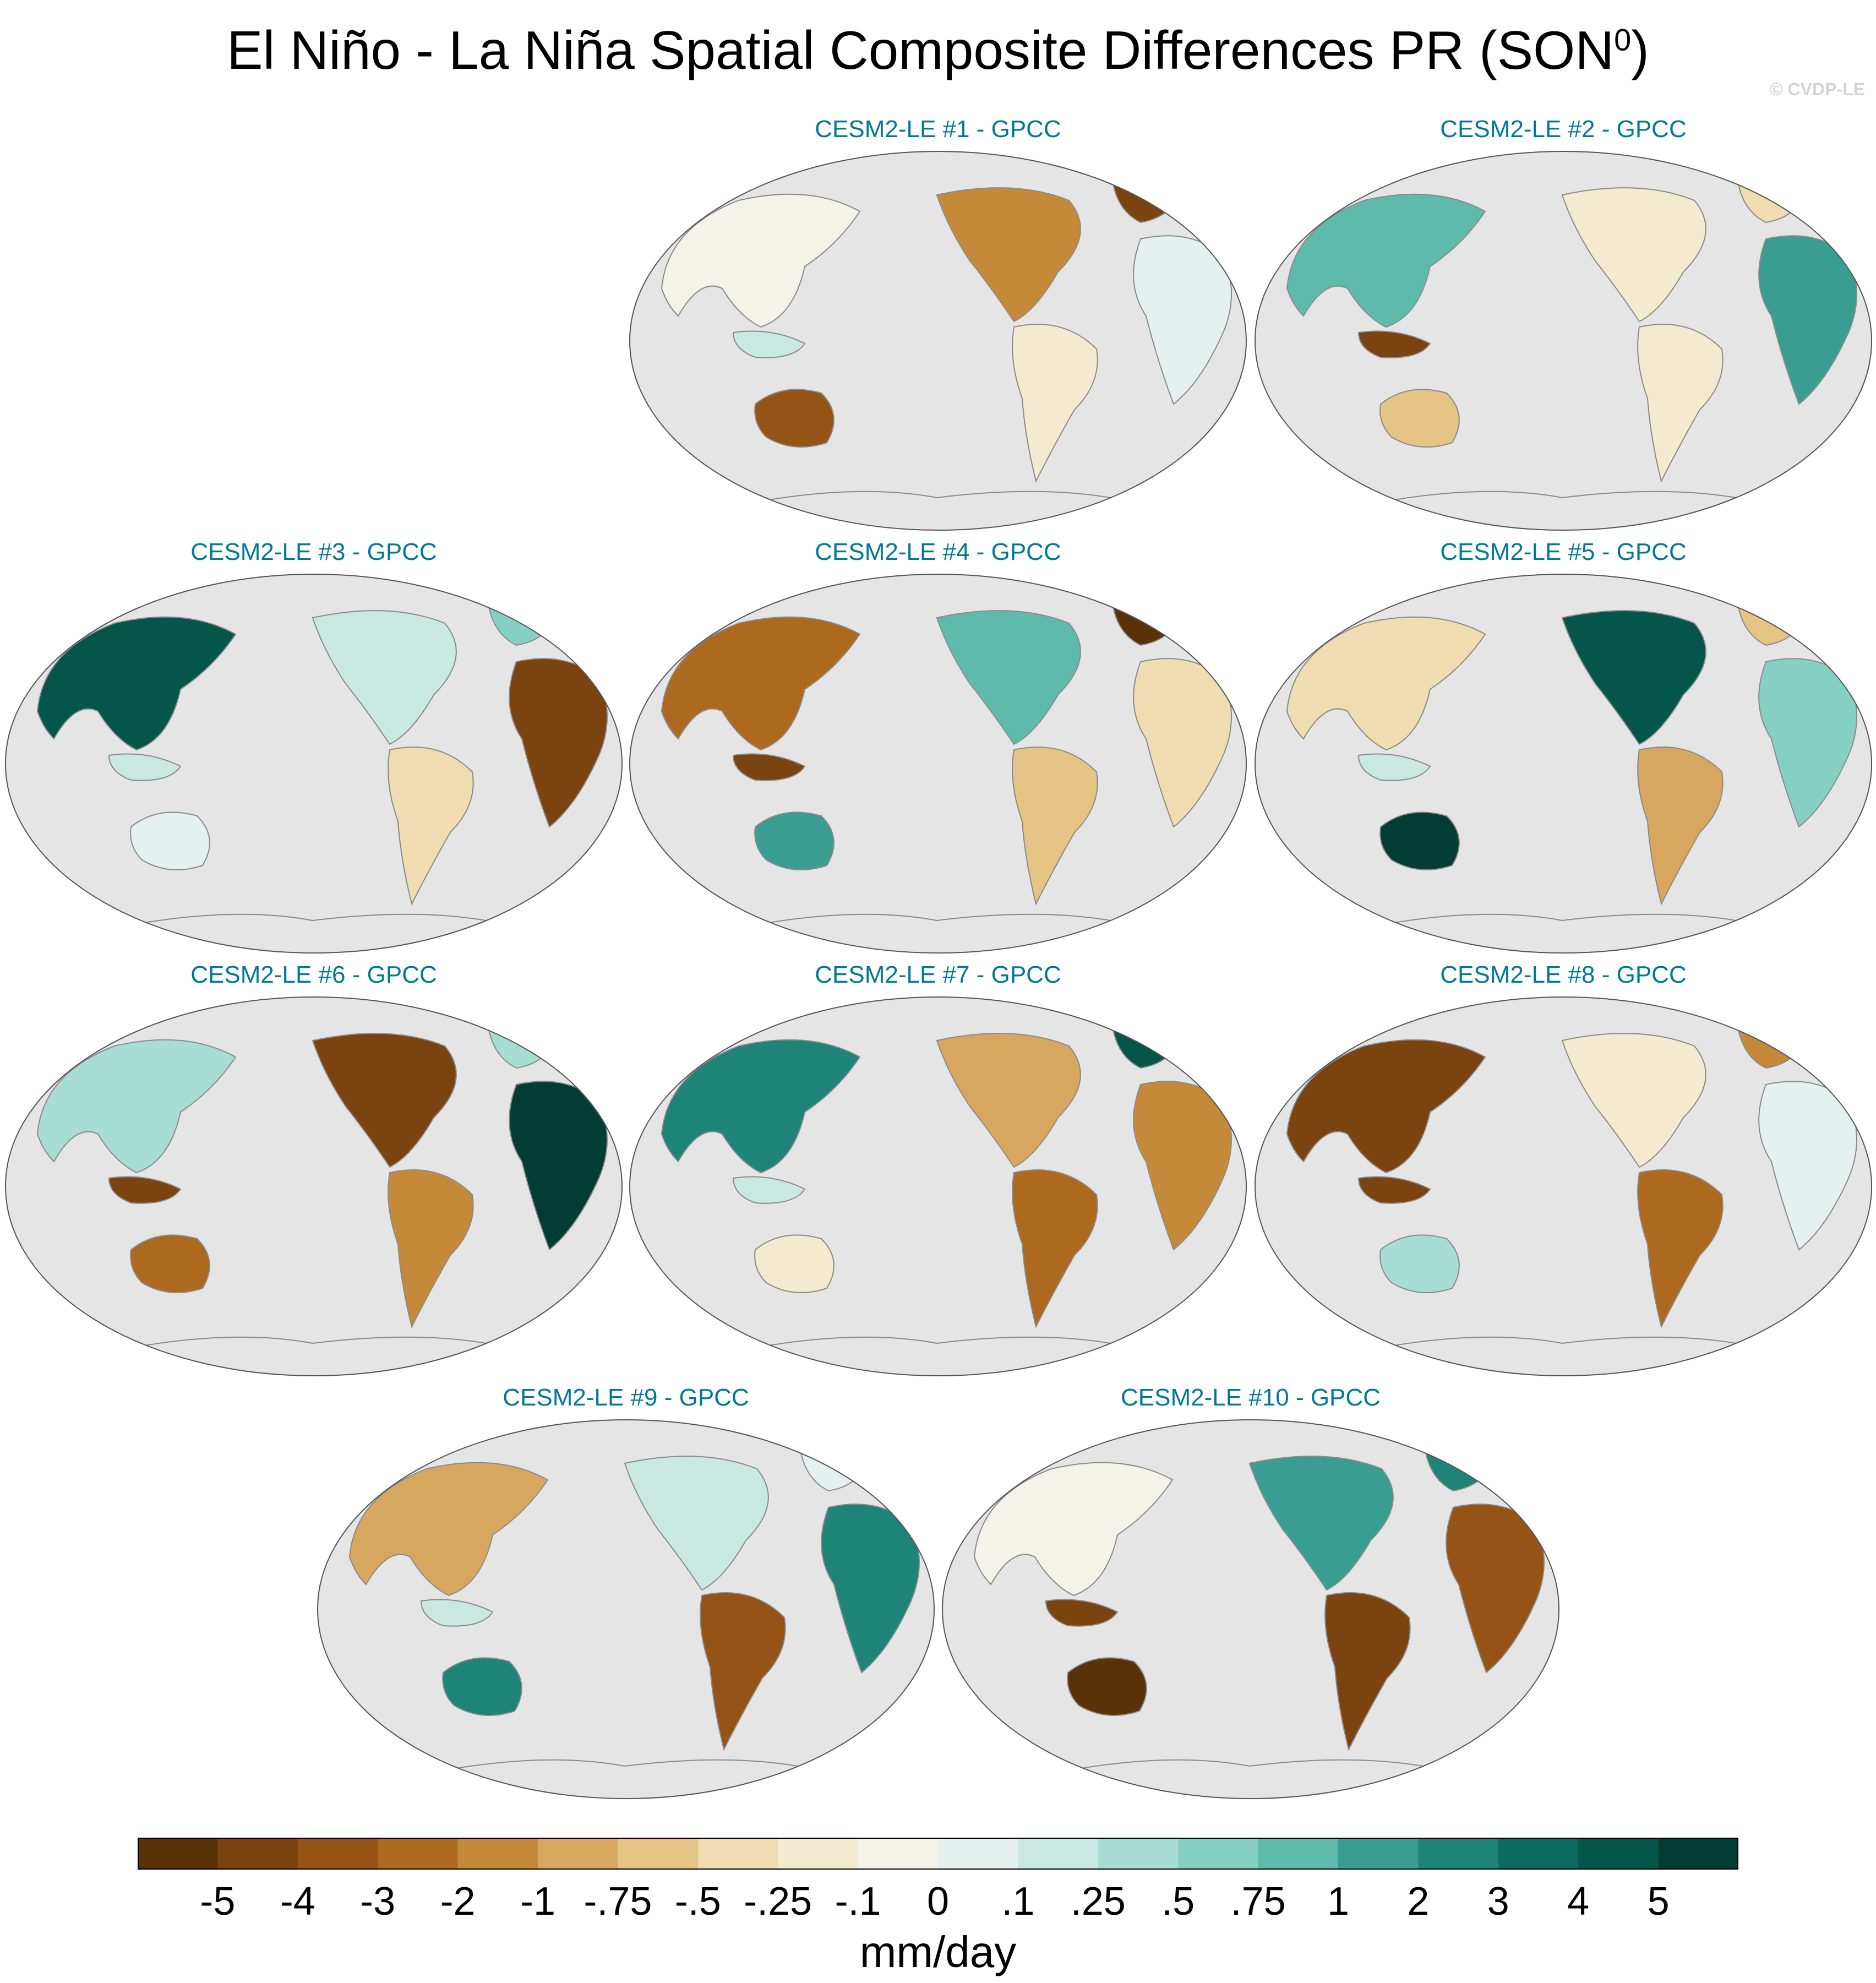  I want to click on colorbar-tick-label: -1, so click(537, 1902).